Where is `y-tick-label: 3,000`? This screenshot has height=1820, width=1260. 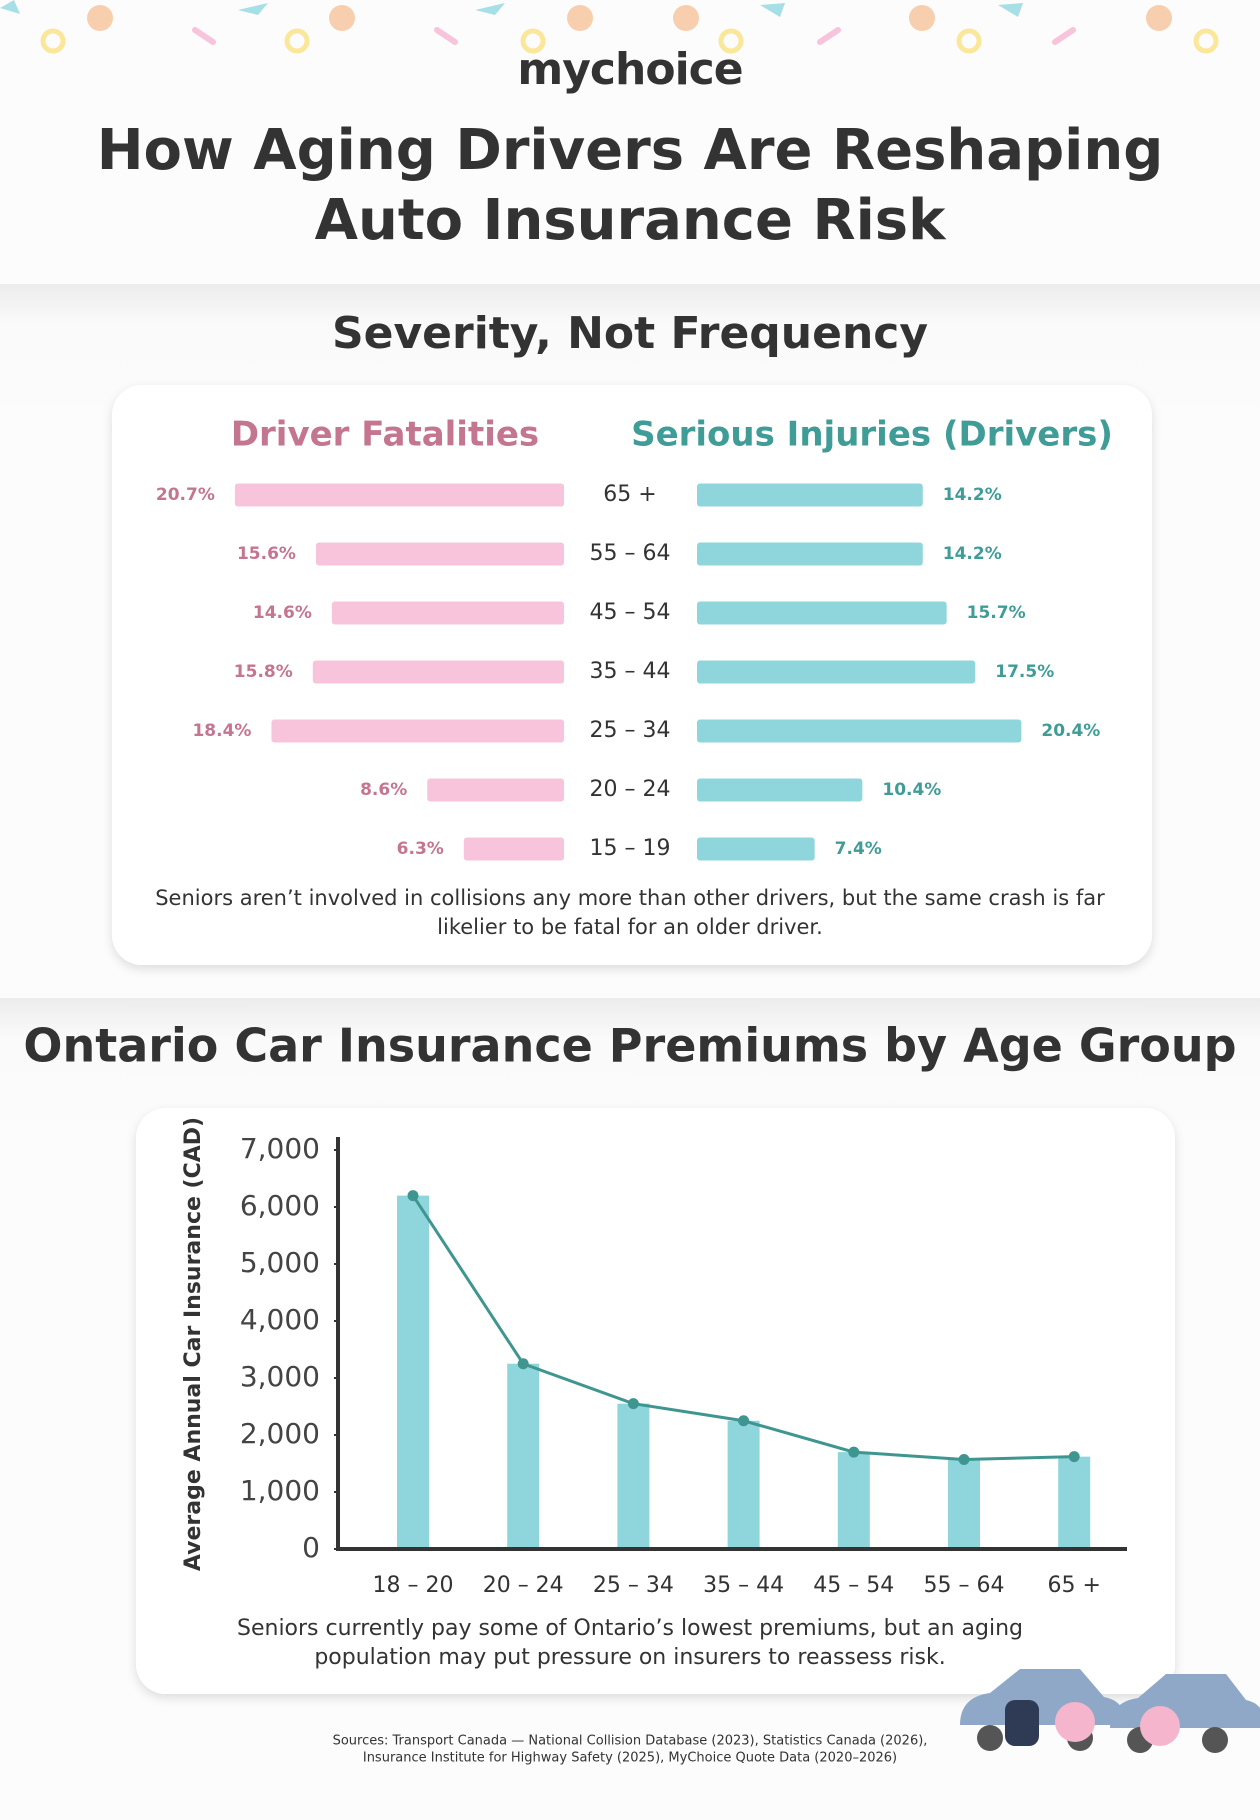
y-tick-label: 3,000 is located at coordinates (280, 1376).